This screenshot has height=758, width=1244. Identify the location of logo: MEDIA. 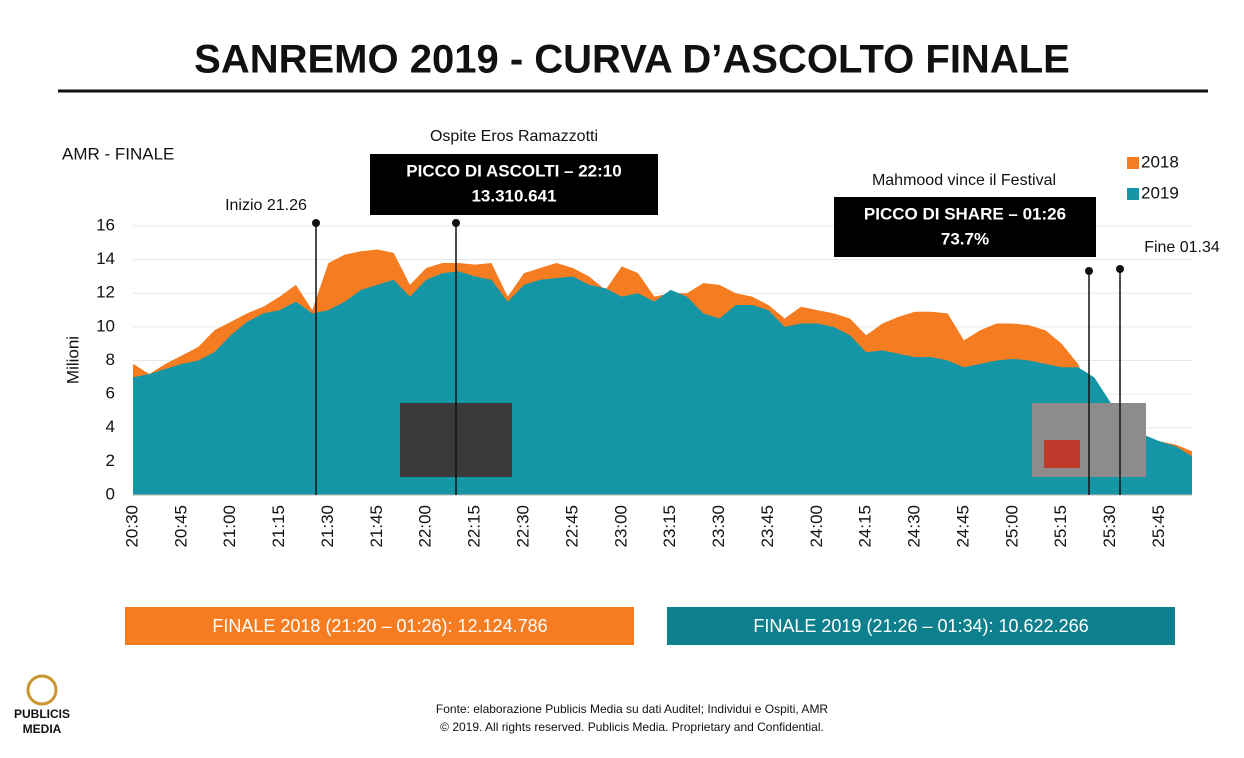
(42, 729).